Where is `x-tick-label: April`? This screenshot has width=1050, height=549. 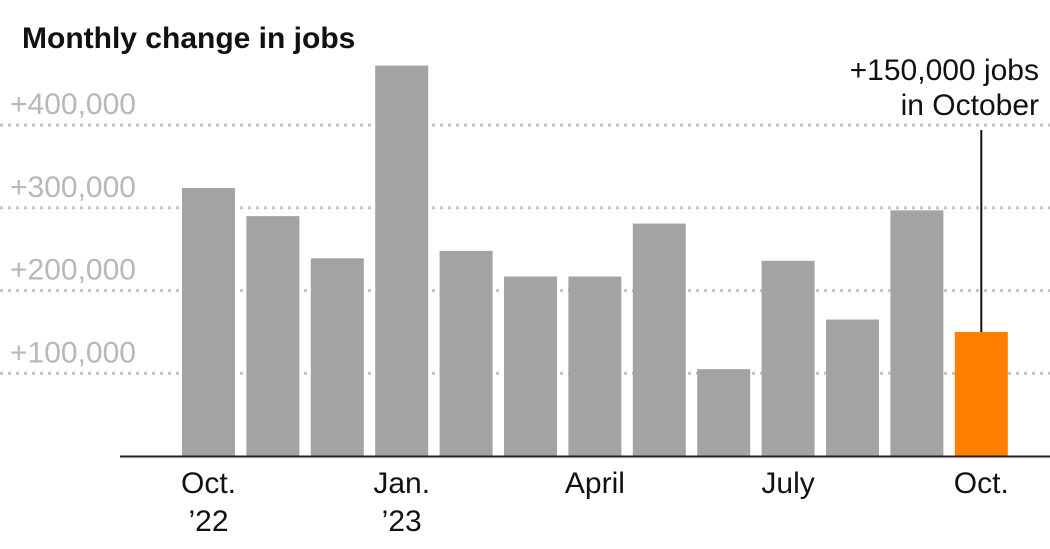
x-tick-label: April is located at coordinates (595, 483).